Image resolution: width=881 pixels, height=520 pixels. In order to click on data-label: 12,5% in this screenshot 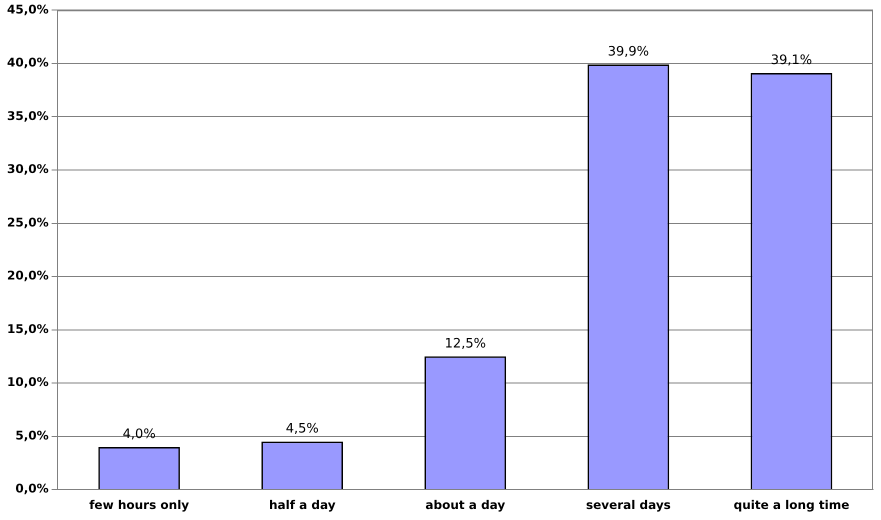, I will do `click(465, 344)`.